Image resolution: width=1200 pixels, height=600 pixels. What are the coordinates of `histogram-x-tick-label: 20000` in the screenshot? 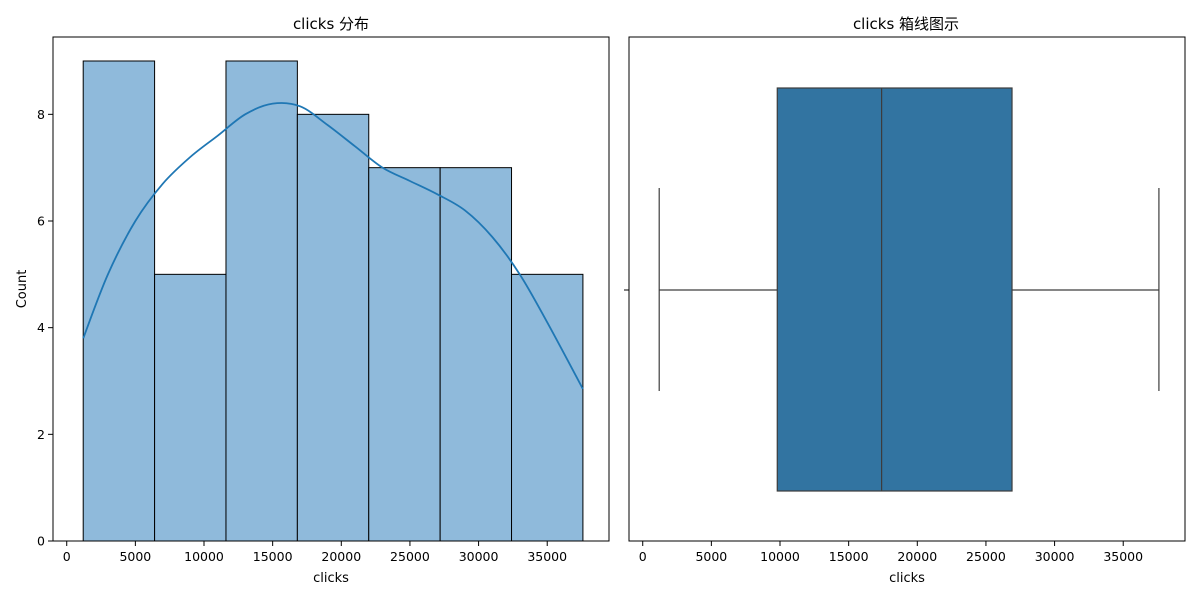 It's located at (341, 556).